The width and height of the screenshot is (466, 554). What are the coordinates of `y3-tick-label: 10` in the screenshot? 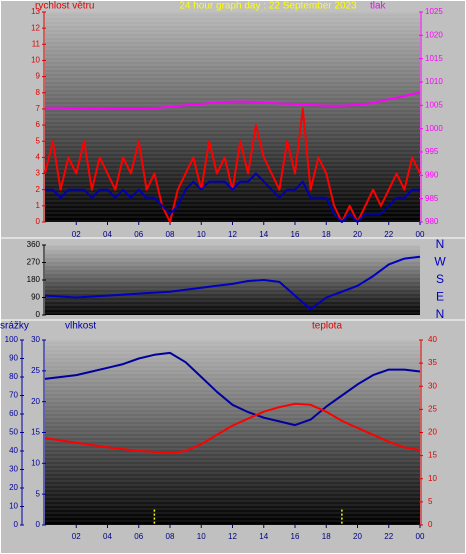 It's located at (35, 462).